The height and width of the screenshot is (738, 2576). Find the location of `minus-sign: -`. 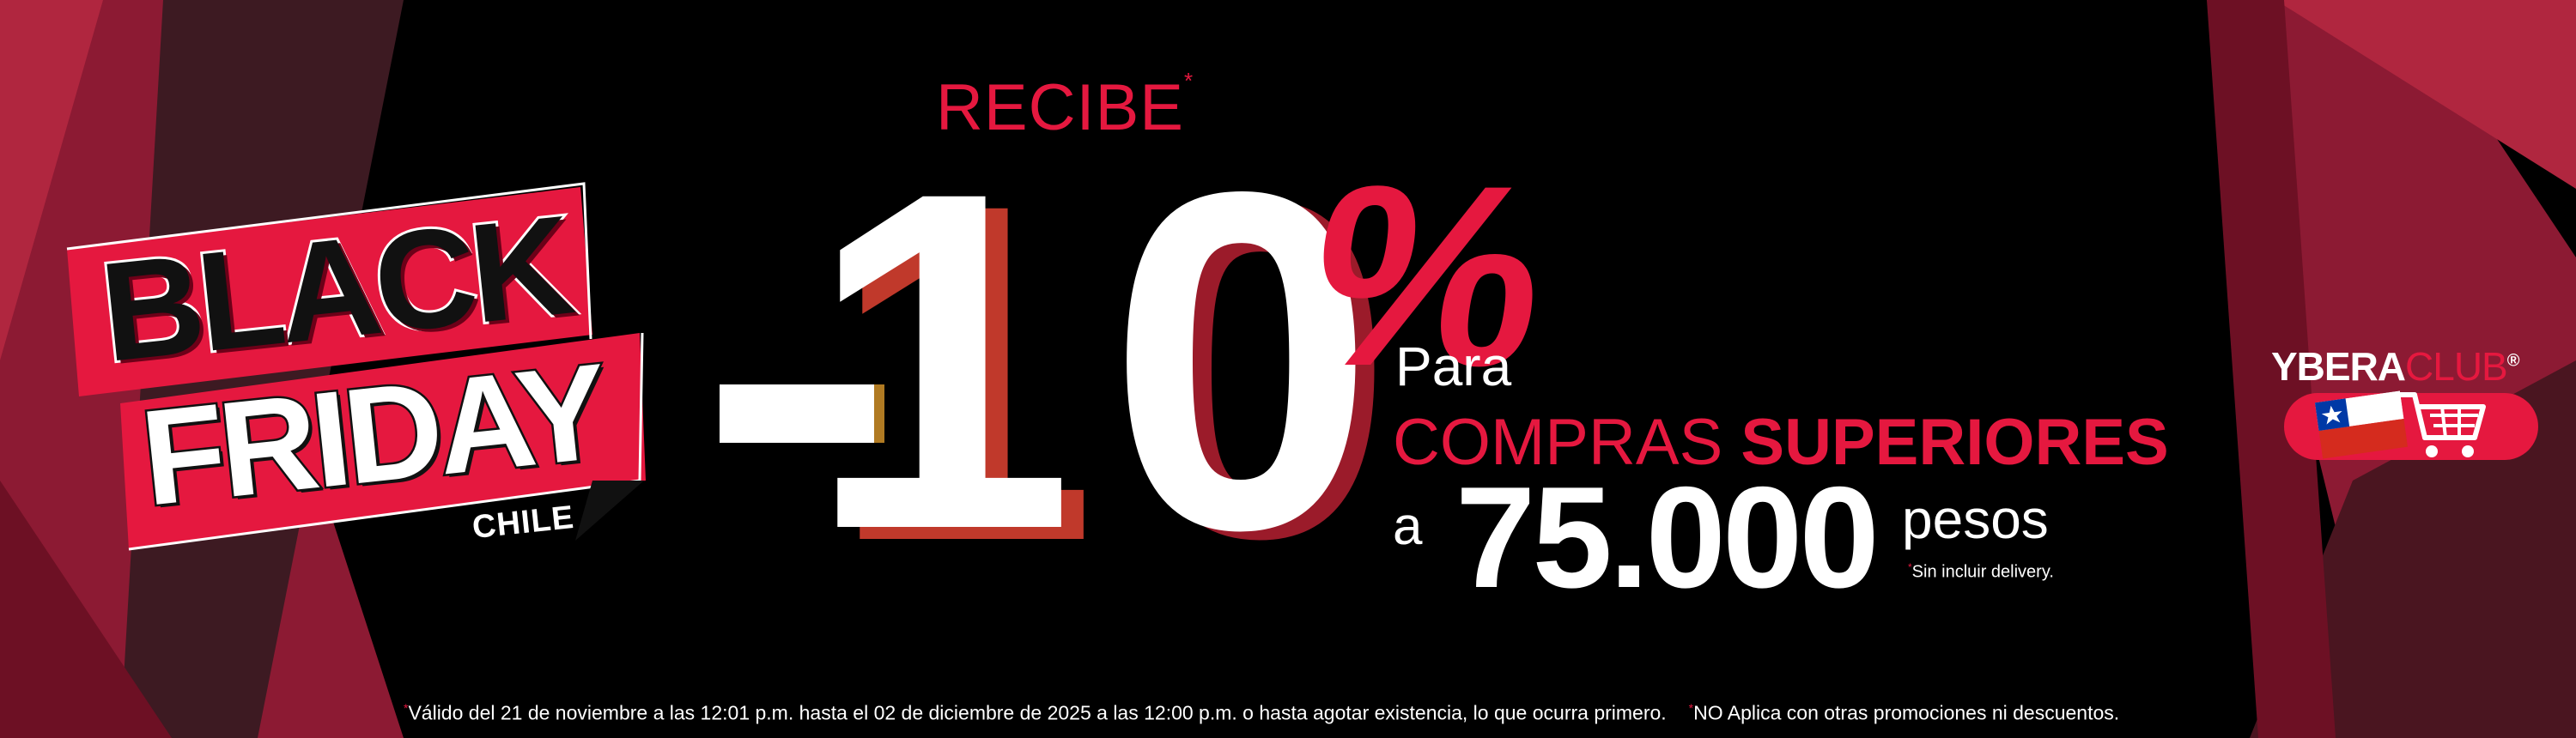

minus-sign: - is located at coordinates (797, 413).